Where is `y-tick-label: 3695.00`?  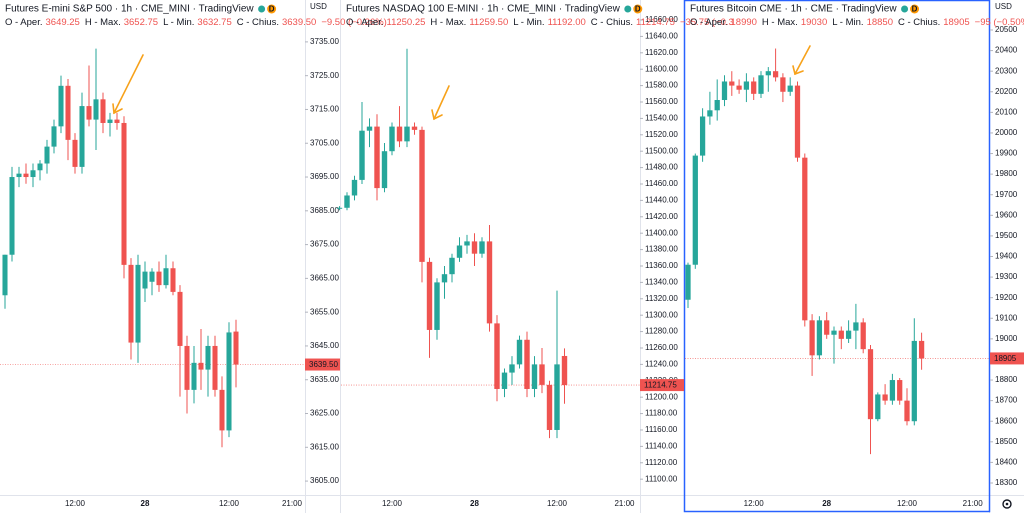 y-tick-label: 3695.00 is located at coordinates (324, 176).